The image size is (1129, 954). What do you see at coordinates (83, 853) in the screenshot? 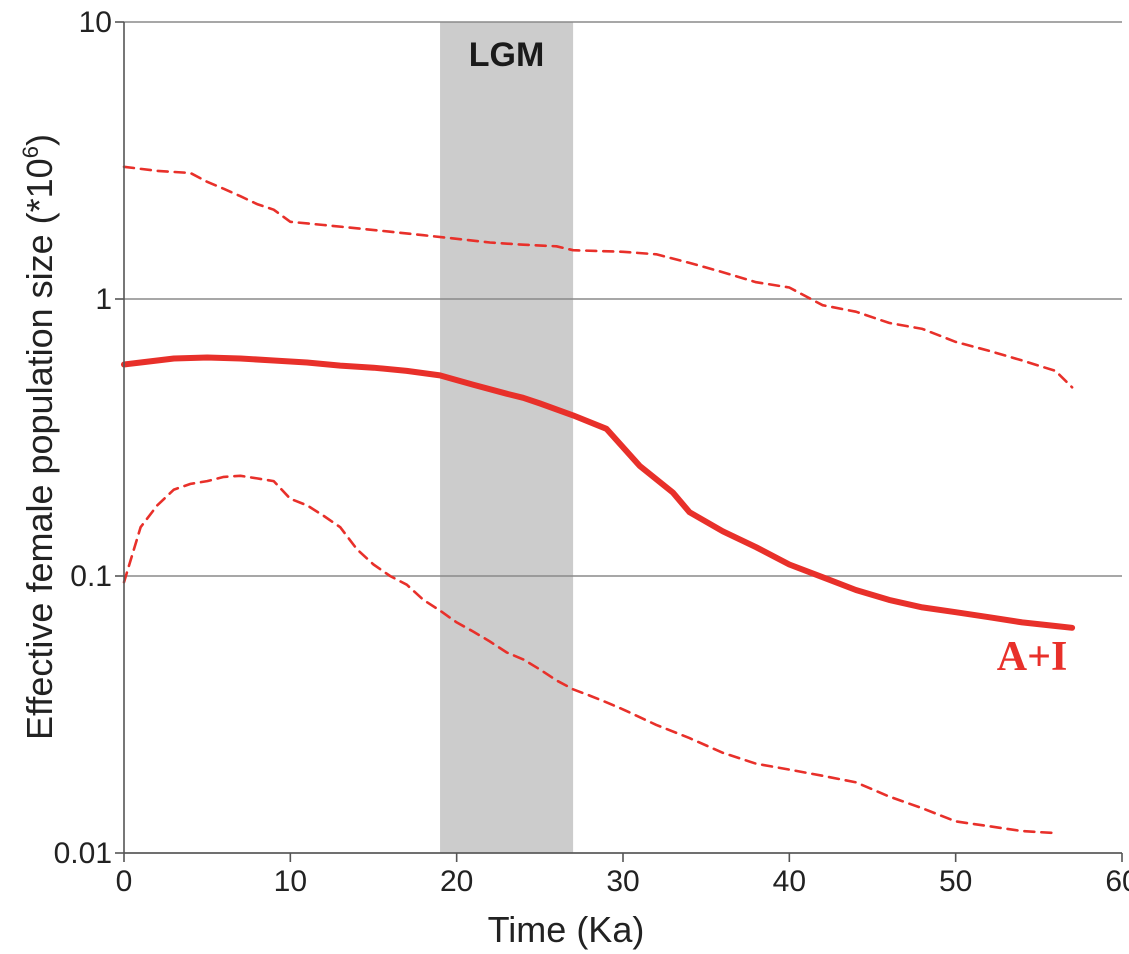
I see `y-tick-label-0: 0.01` at bounding box center [83, 853].